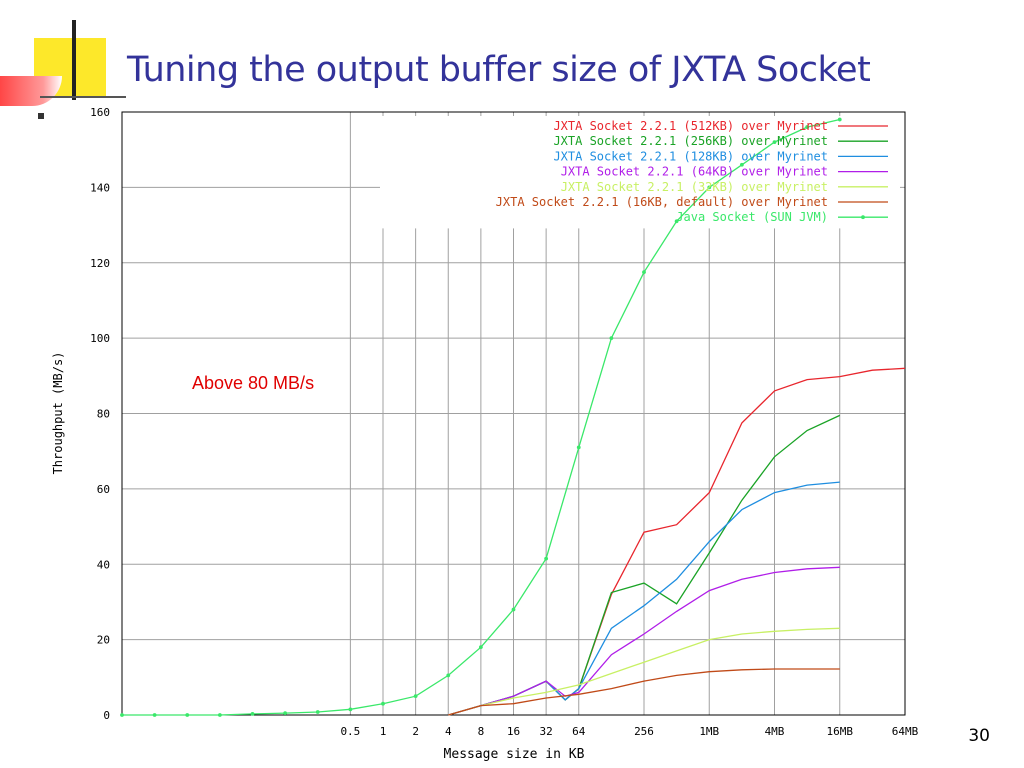 The height and width of the screenshot is (768, 1024). What do you see at coordinates (58, 413) in the screenshot?
I see `y-axis-label: Throughput (MB/s)` at bounding box center [58, 413].